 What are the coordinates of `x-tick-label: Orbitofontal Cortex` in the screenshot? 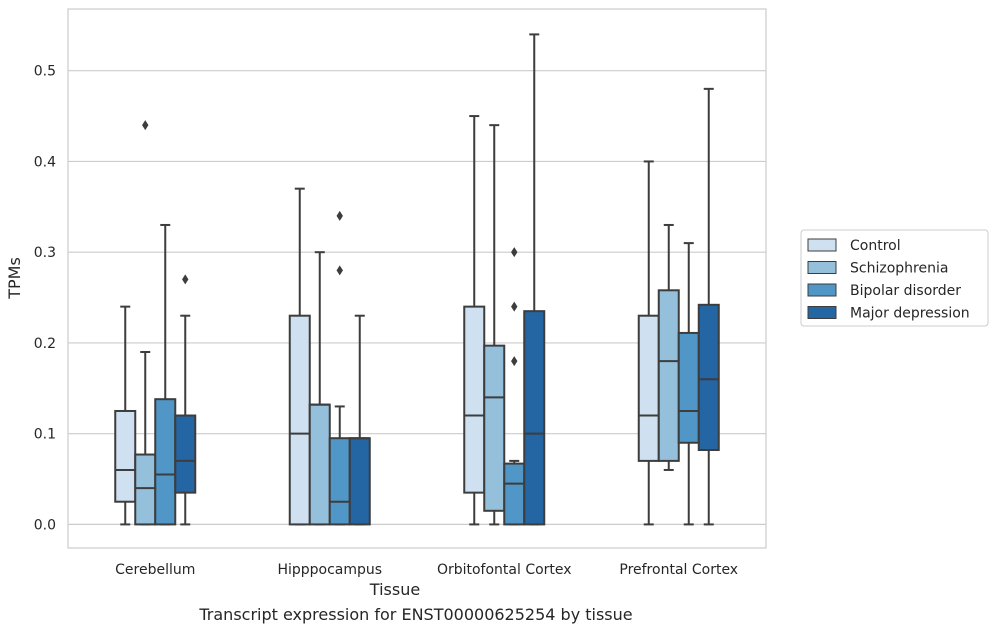 It's located at (504, 570).